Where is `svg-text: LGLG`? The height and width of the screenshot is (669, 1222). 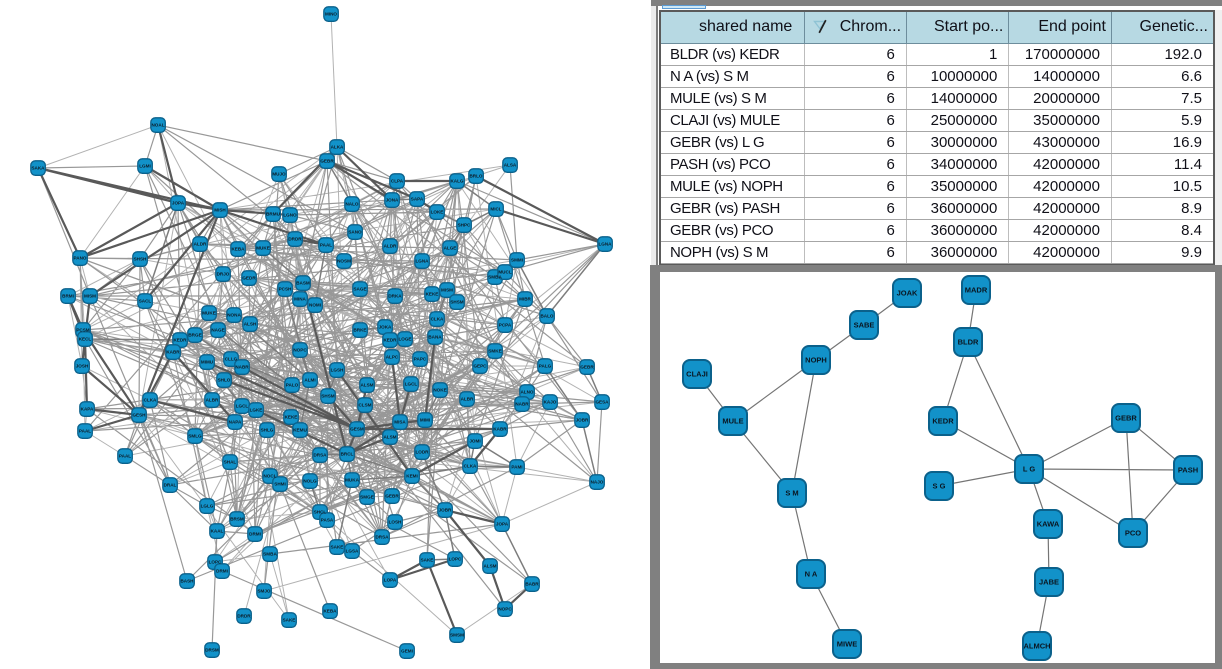
svg-text: LGLG is located at coordinates (207, 506).